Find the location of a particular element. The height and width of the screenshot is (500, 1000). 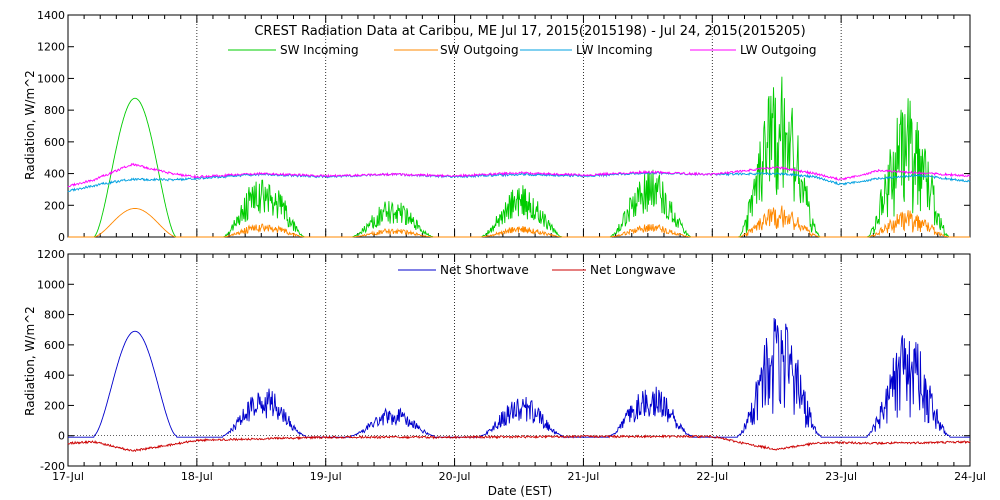

legend-swin-label: SW Incoming is located at coordinates (319, 50).